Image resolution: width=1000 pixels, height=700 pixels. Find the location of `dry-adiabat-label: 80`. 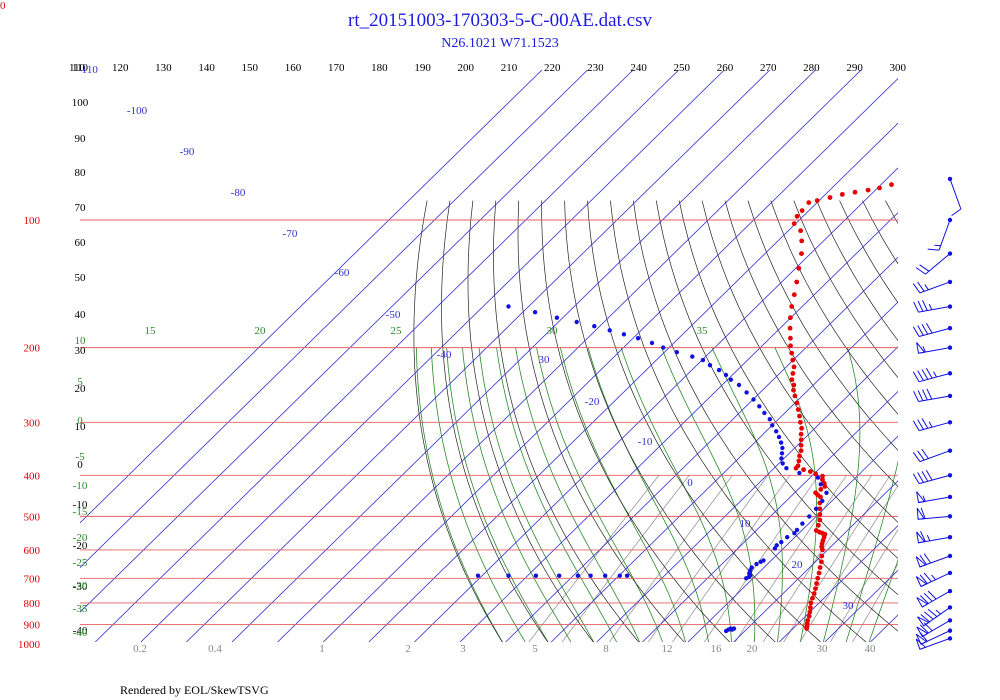

dry-adiabat-label: 80 is located at coordinates (81, 173).